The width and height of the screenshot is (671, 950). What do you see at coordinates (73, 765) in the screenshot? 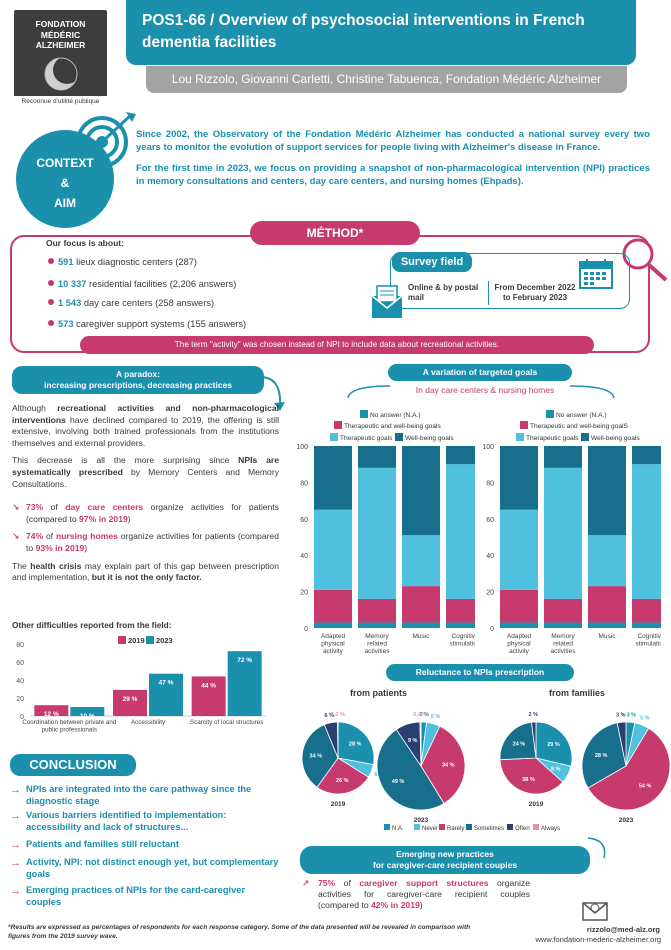
I see `conclusion-title: CONCLUSION` at bounding box center [73, 765].